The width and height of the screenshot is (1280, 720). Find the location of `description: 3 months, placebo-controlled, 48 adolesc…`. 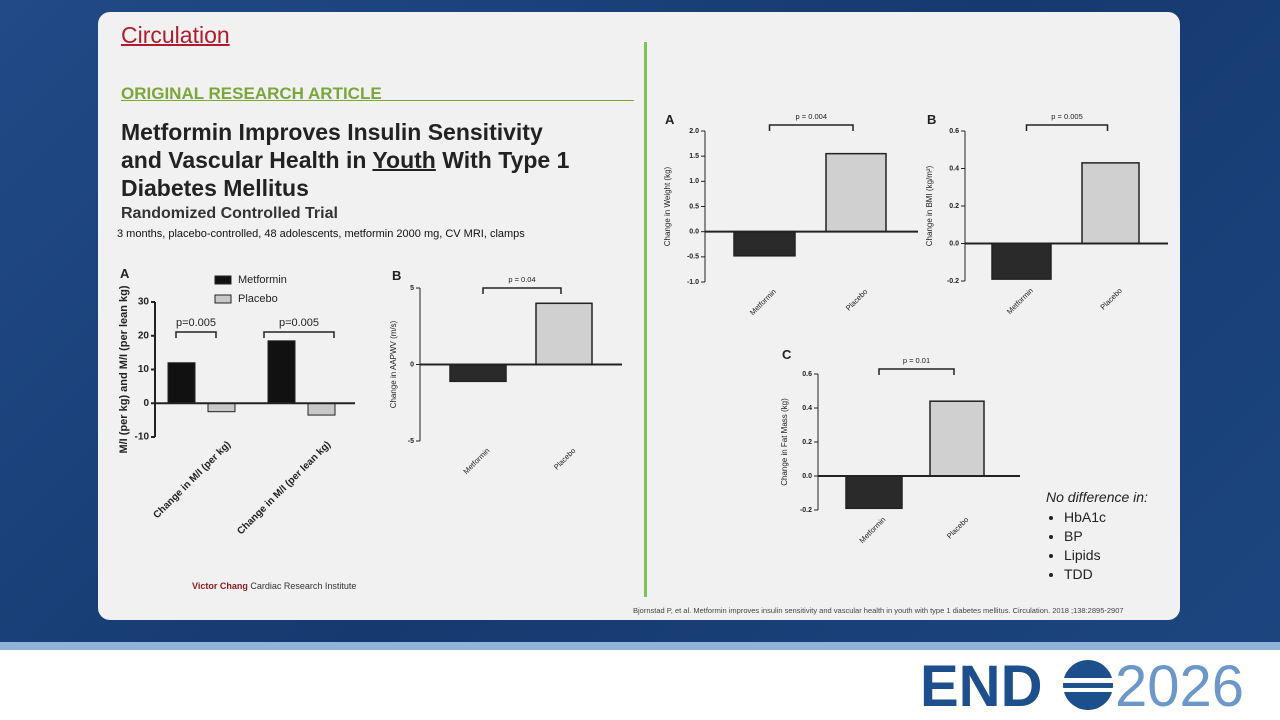

description: 3 months, placebo-controlled, 48 adolesc… is located at coordinates (321, 234).